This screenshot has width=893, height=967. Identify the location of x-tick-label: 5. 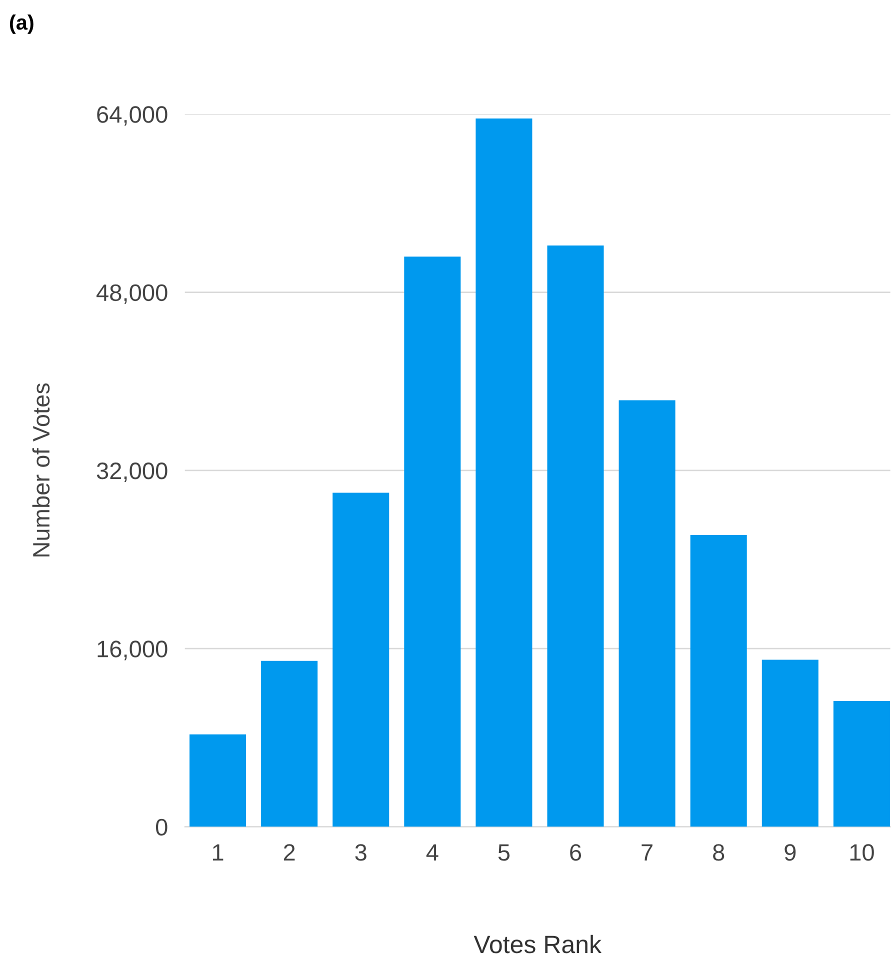
(504, 852).